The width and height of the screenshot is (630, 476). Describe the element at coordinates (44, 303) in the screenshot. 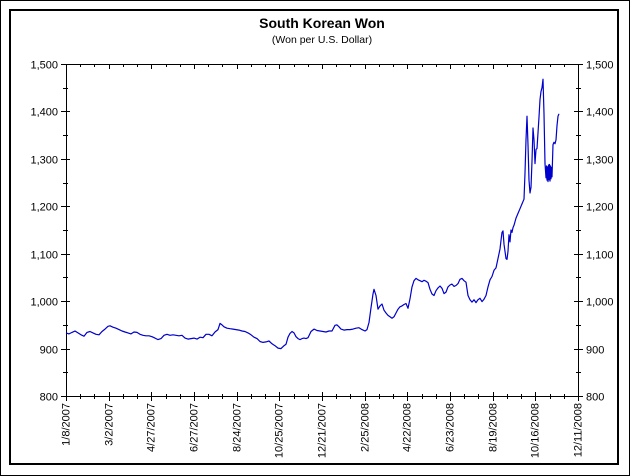

I see `y-axis-label-left: 1,000` at that location.